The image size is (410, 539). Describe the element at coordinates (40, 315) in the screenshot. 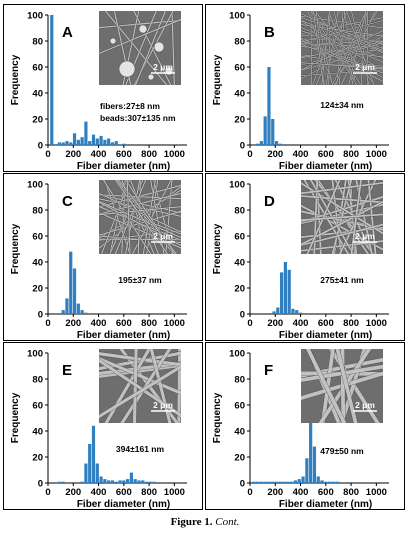

I see `y-tick-label: 0` at that location.